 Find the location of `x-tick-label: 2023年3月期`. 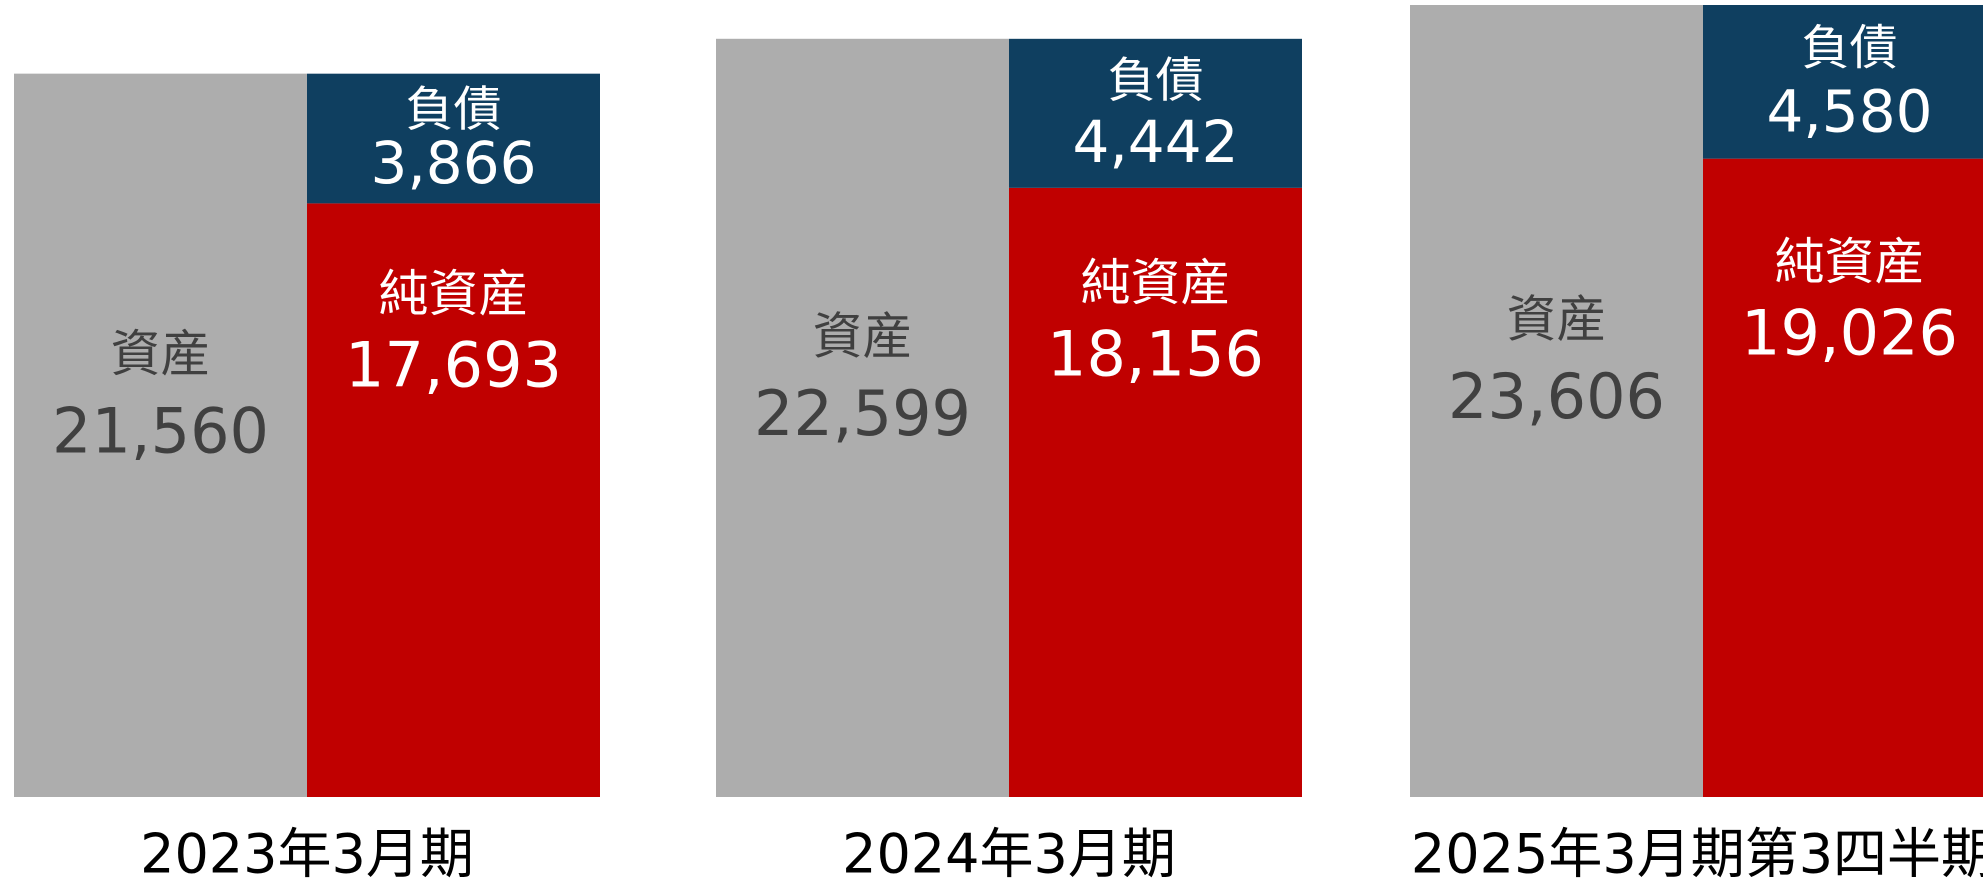

x-tick-label: 2023年3月期 is located at coordinates (307, 853).